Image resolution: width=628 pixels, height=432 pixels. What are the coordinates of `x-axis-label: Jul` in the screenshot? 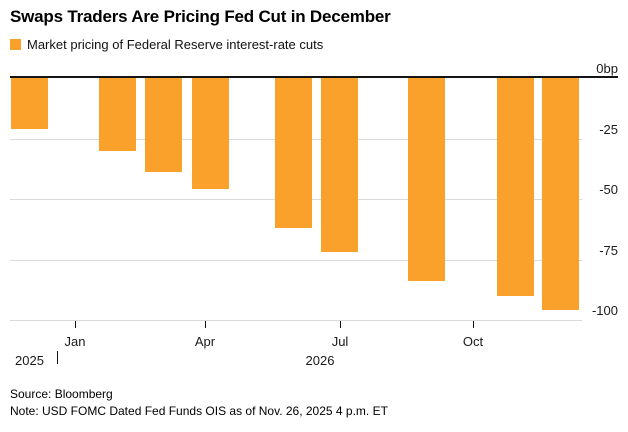 It's located at (340, 341).